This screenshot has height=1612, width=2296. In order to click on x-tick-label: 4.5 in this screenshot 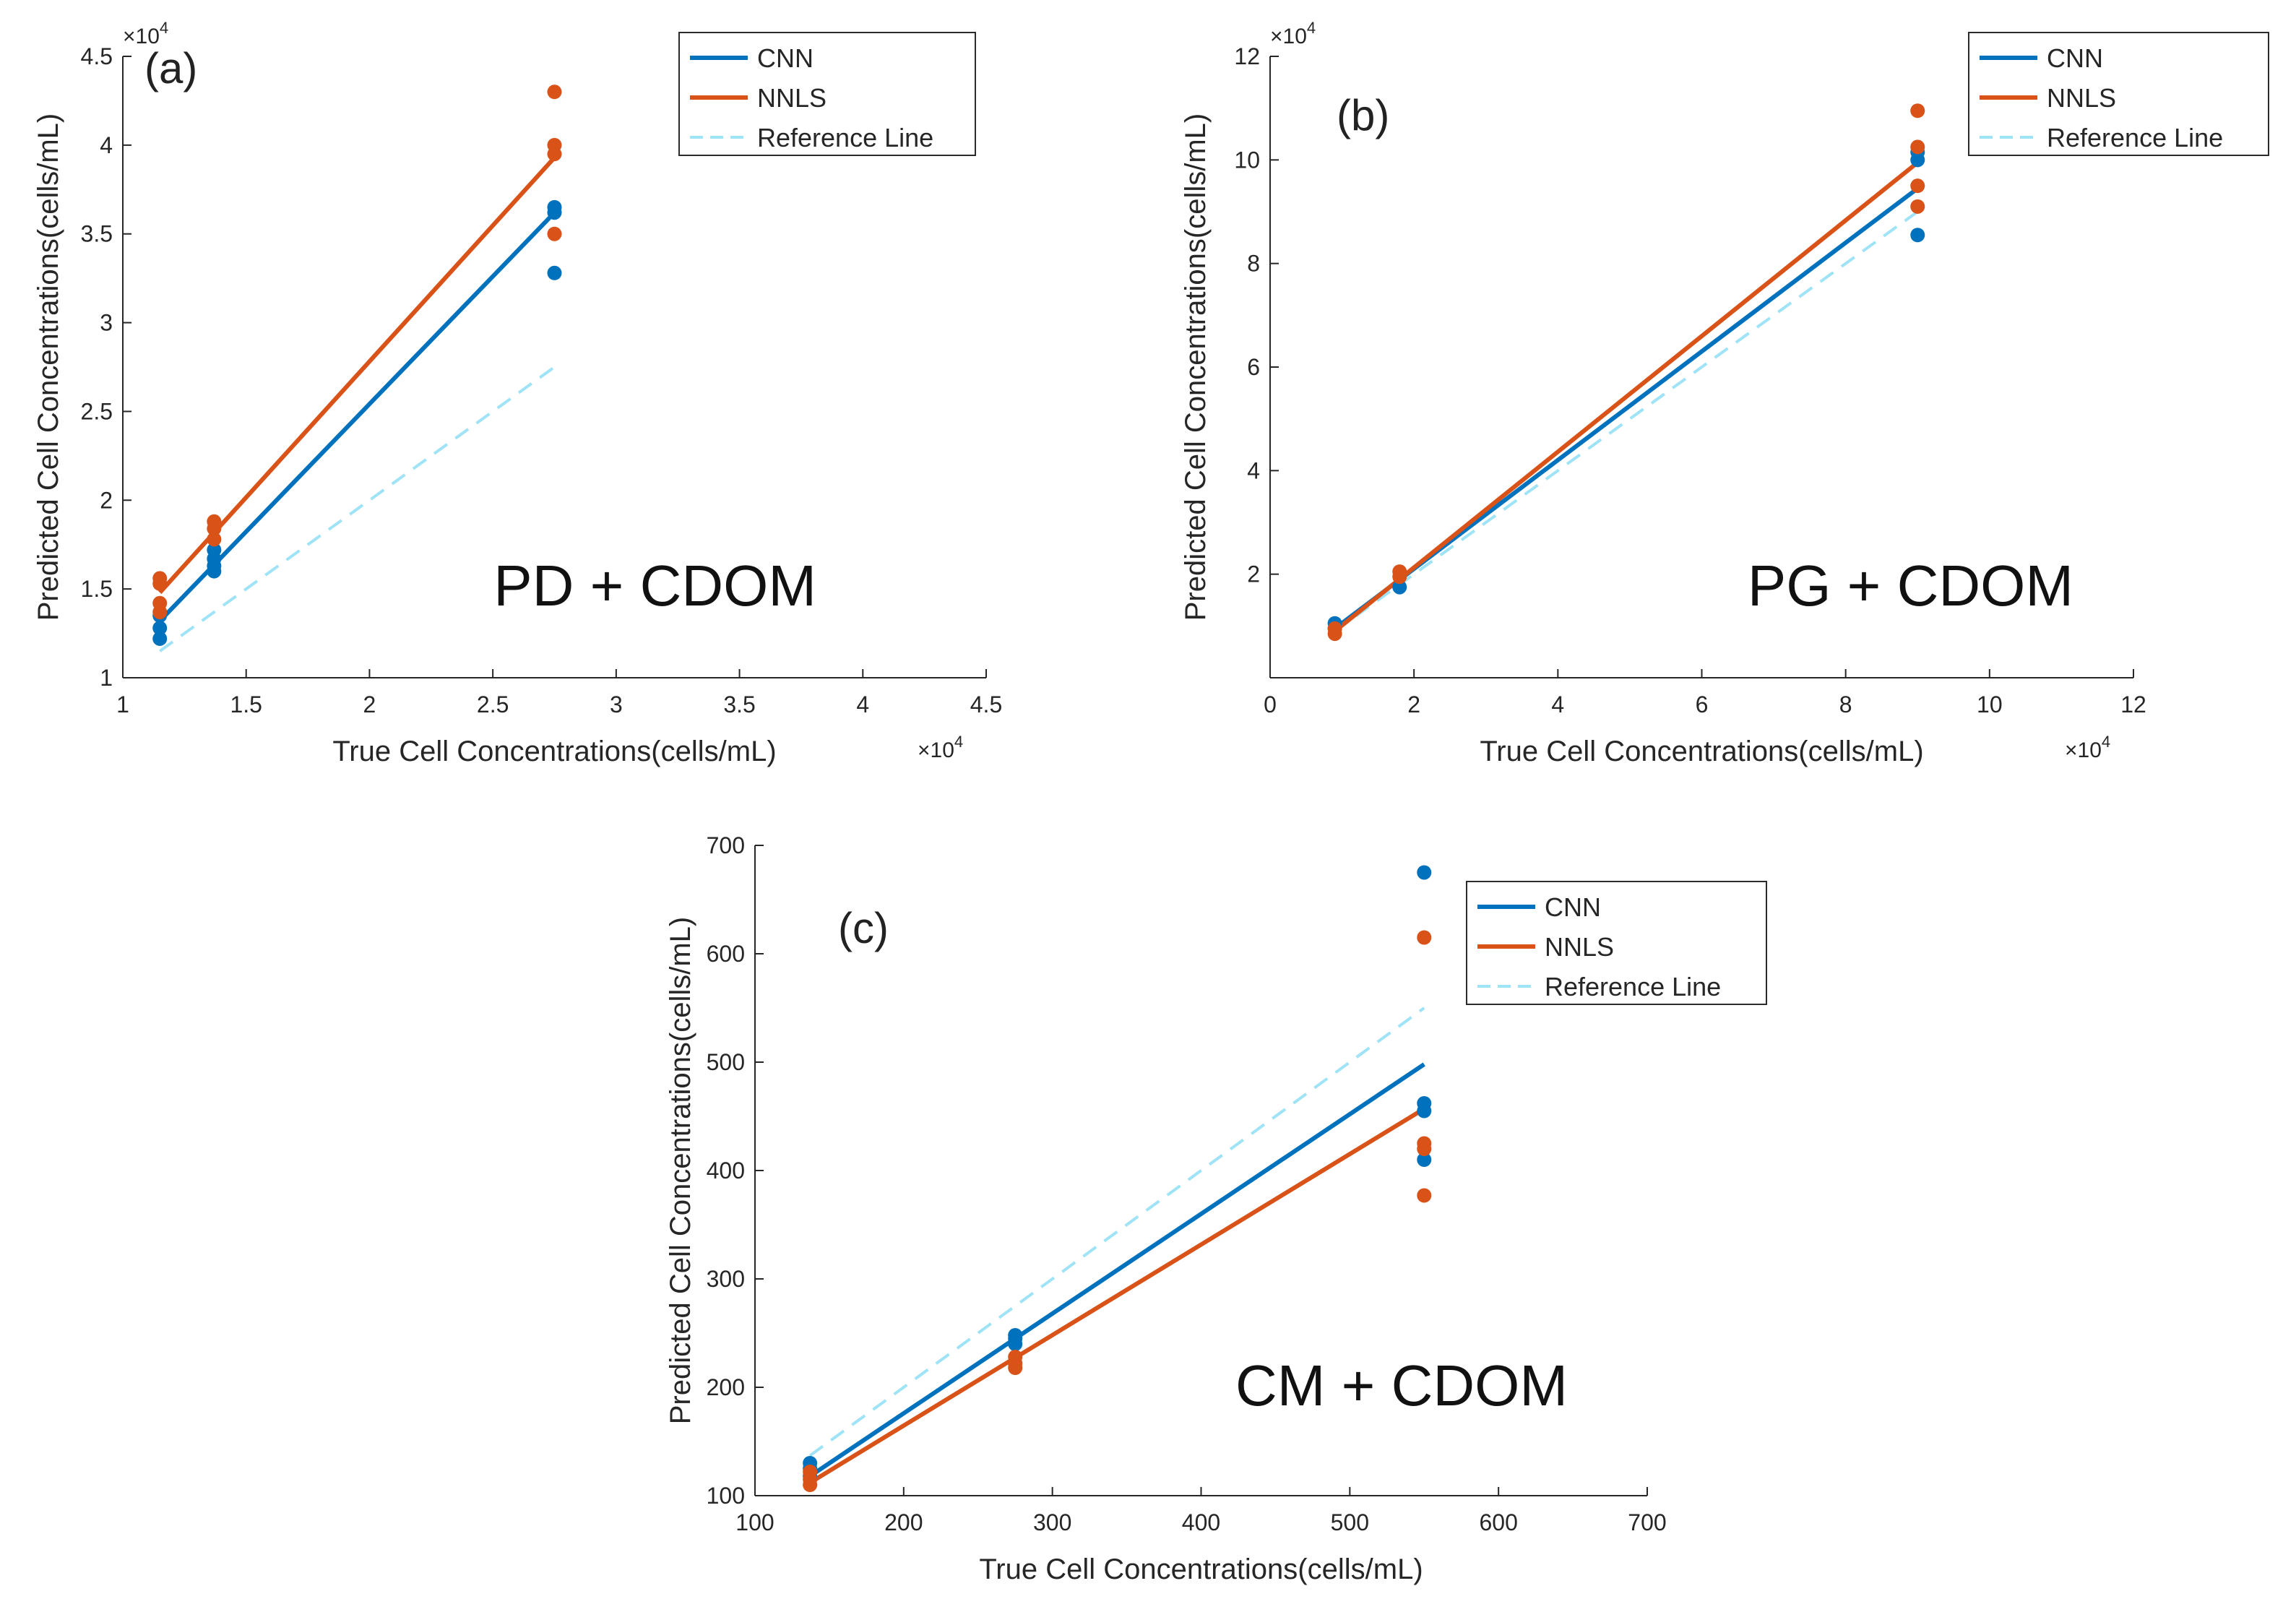, I will do `click(986, 704)`.